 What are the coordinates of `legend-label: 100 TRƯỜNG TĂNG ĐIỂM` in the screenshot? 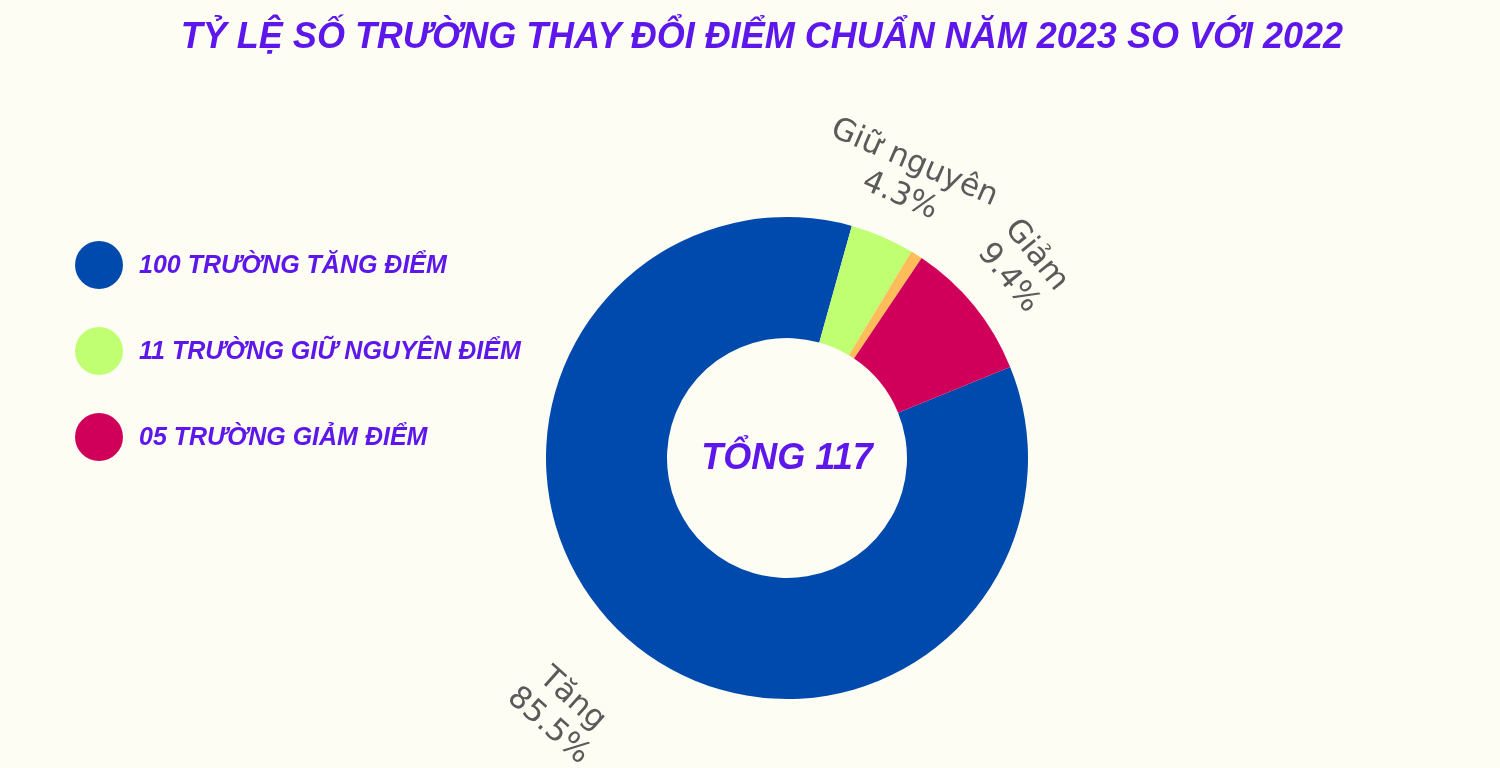 It's located at (294, 264).